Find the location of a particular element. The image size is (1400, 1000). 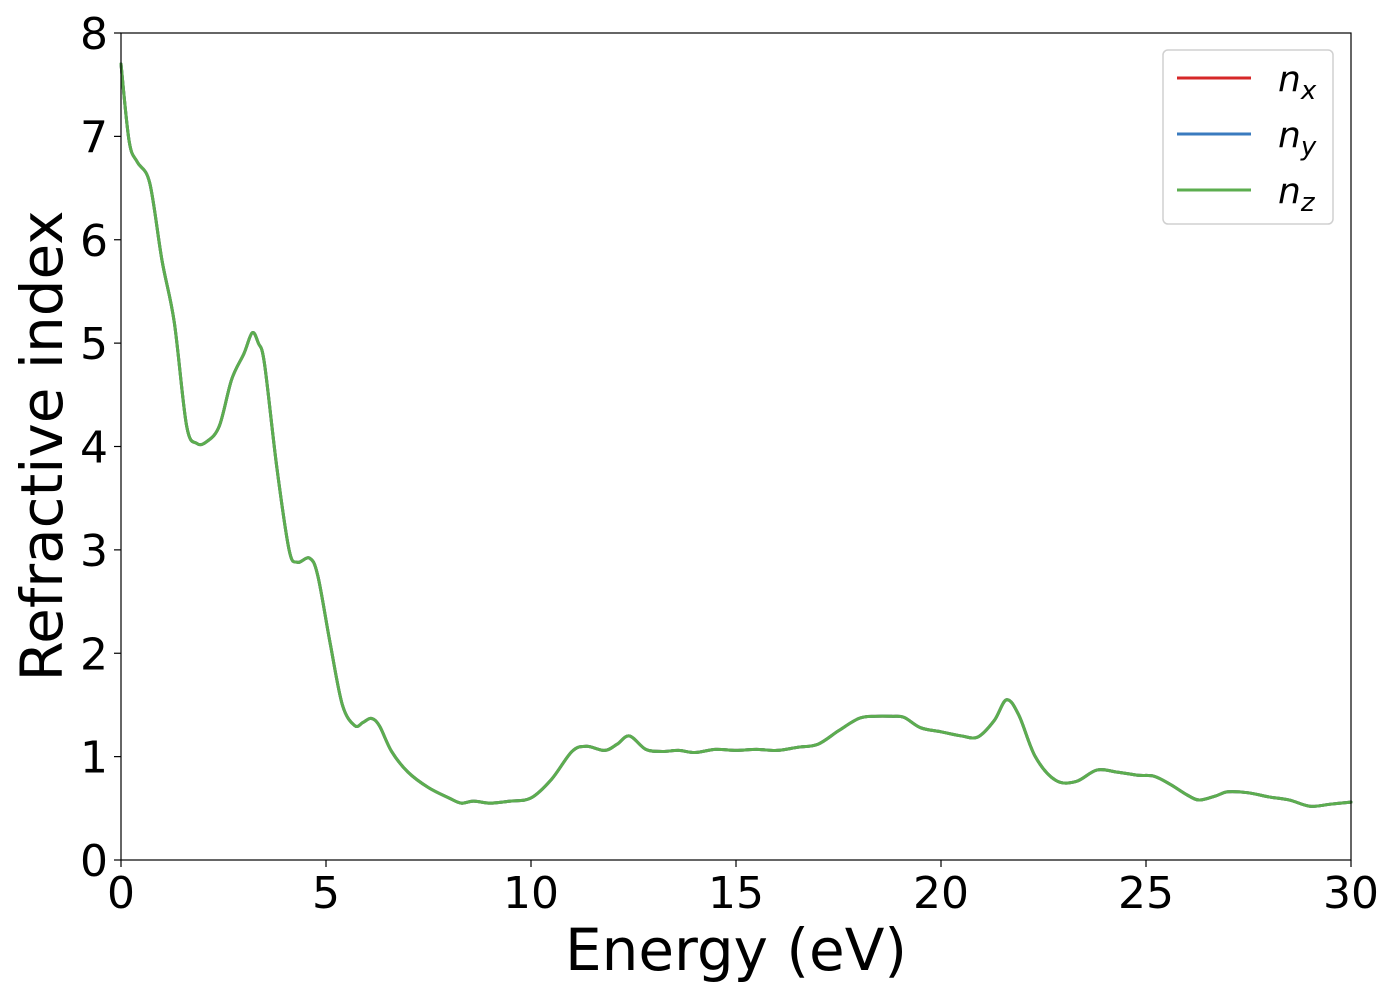

y-tick-label: 1 is located at coordinates (94, 758).